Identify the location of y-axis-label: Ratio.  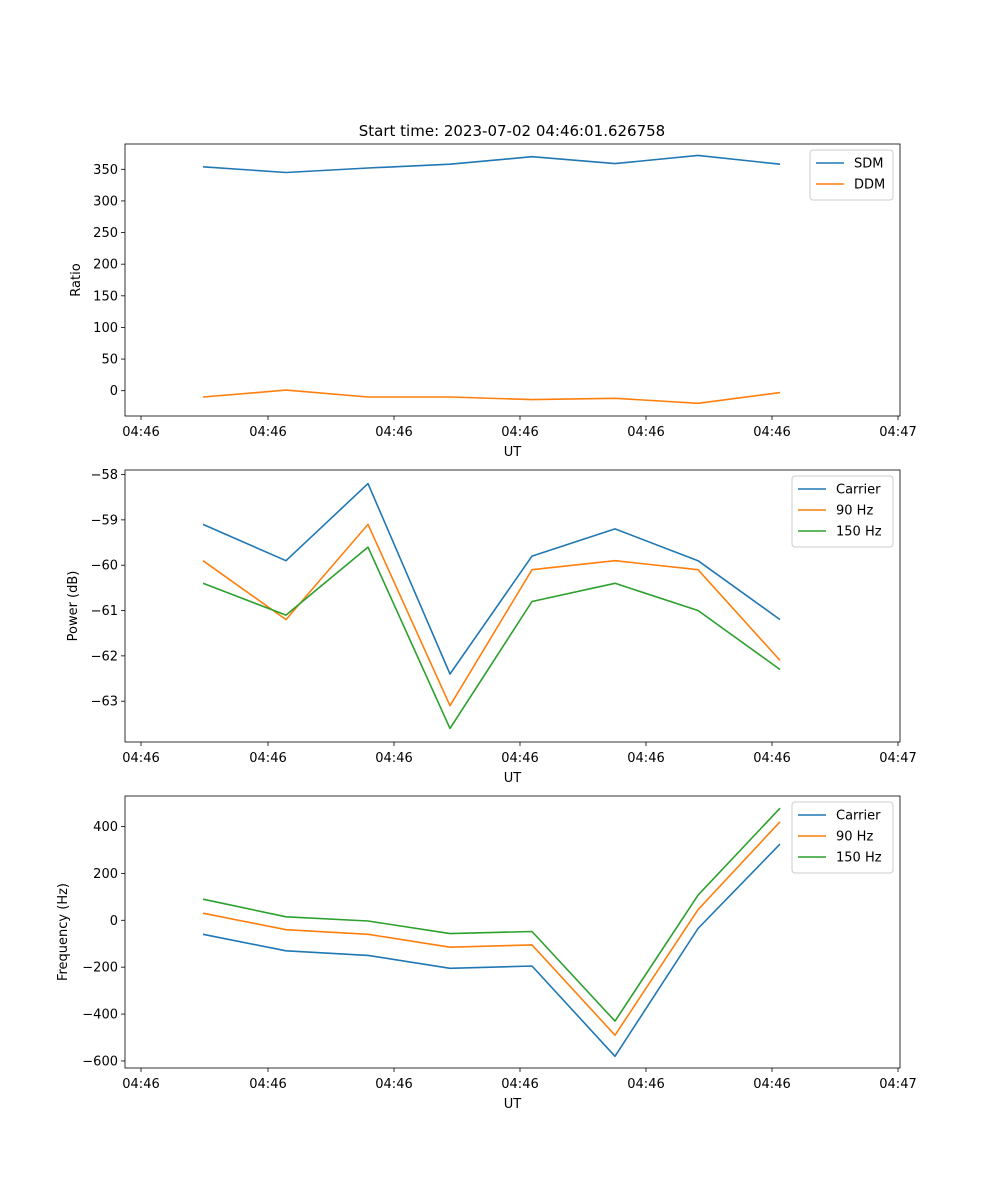
(76, 279).